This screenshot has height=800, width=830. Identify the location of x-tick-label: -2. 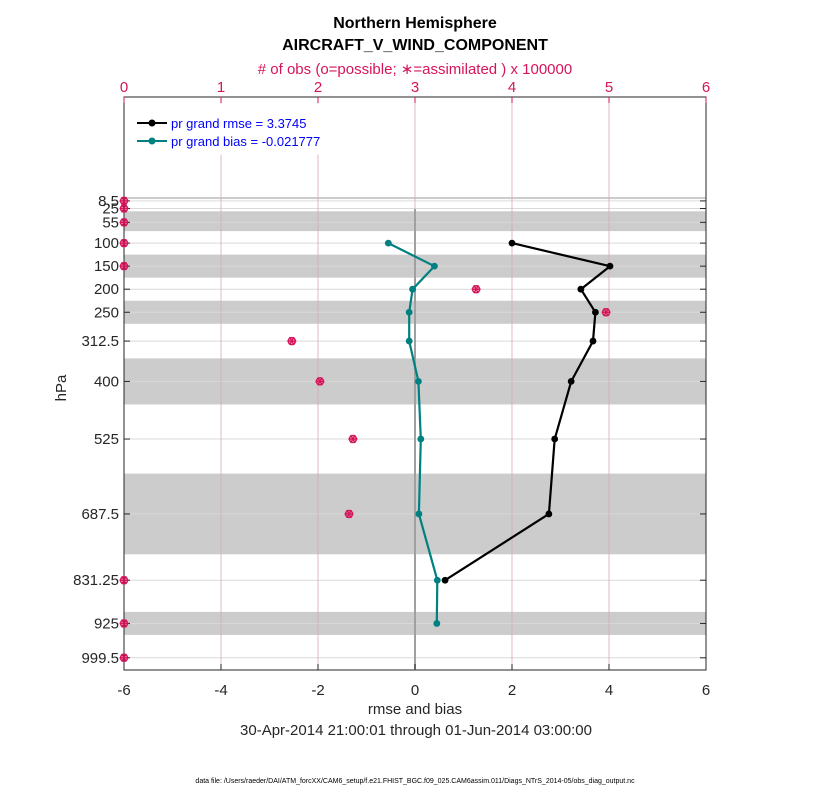
(317, 690).